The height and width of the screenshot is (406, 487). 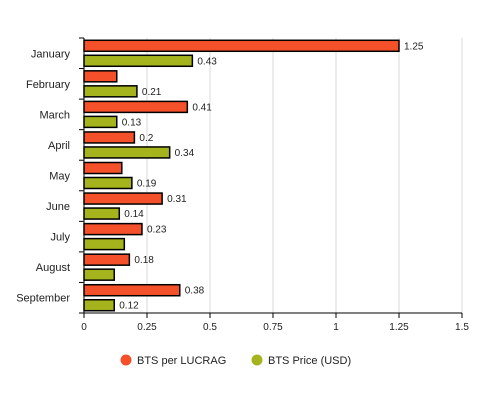 What do you see at coordinates (177, 199) in the screenshot?
I see `data-label: 0.31` at bounding box center [177, 199].